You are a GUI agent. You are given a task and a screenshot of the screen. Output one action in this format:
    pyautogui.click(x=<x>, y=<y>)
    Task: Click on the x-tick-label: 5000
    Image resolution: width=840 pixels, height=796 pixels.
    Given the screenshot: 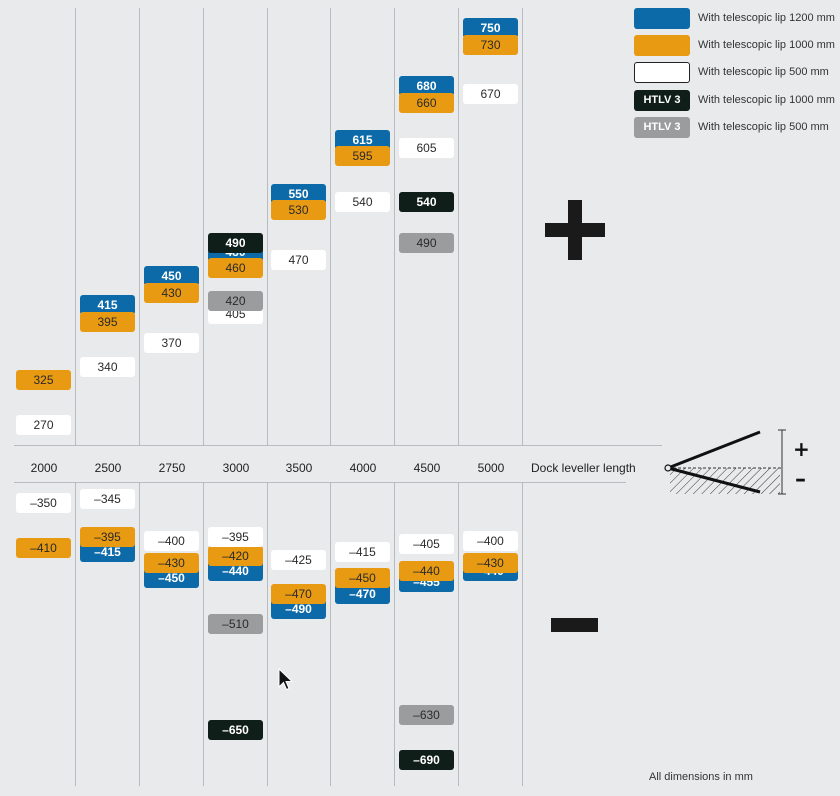 What is the action you would take?
    pyautogui.click(x=491, y=468)
    